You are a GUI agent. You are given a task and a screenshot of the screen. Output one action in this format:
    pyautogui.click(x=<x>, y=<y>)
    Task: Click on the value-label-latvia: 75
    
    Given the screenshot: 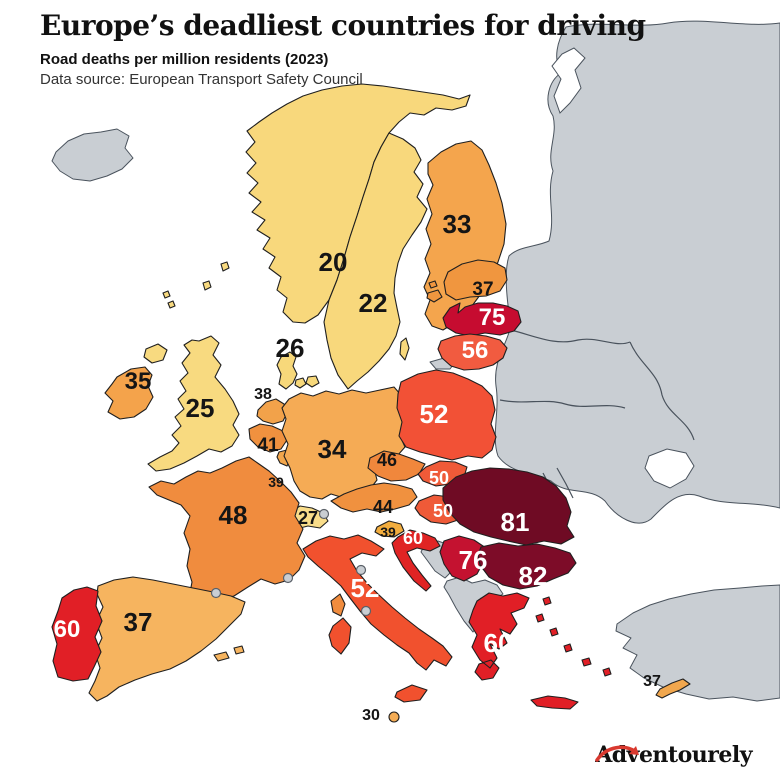 What is the action you would take?
    pyautogui.click(x=492, y=317)
    